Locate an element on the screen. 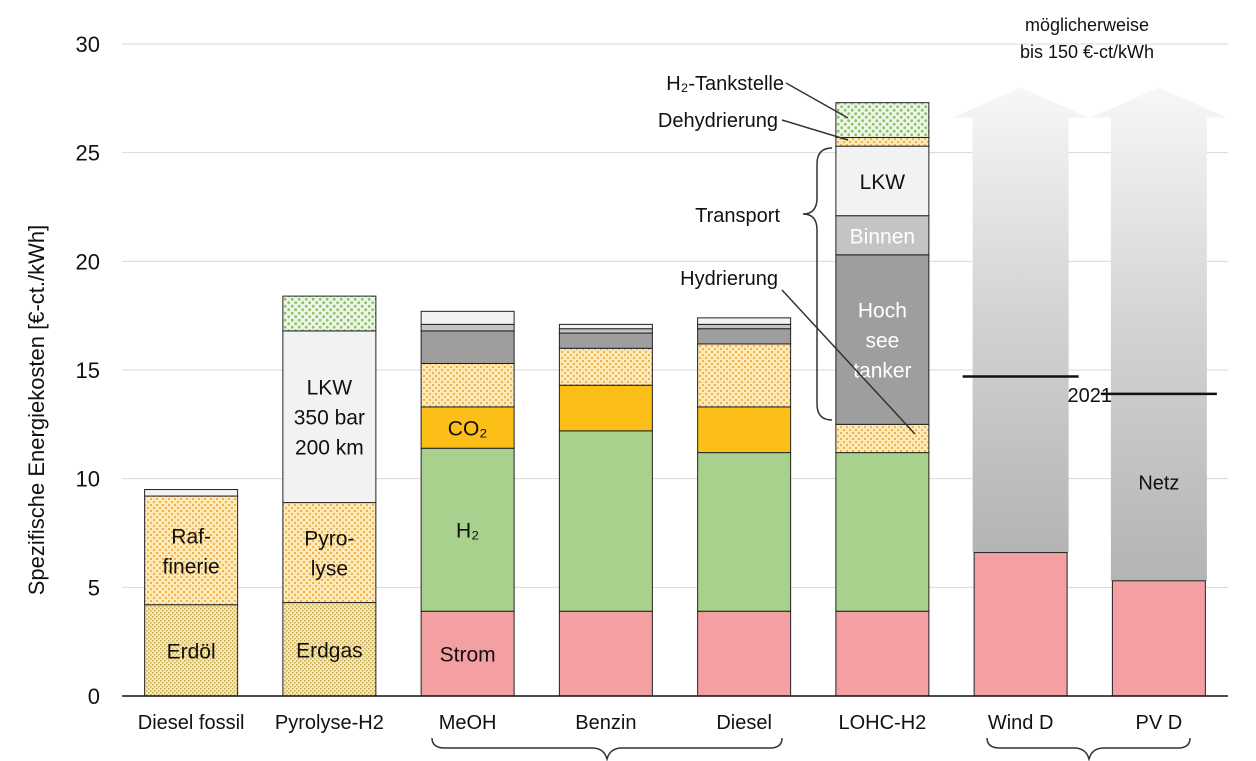 Image resolution: width=1256 pixels, height=761 pixels. bar-segment-lohc-h2-dehydrierung is located at coordinates (882, 141).